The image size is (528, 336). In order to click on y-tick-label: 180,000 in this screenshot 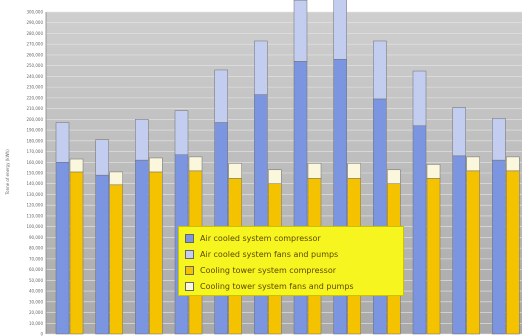, I will do `click(34, 140)`.